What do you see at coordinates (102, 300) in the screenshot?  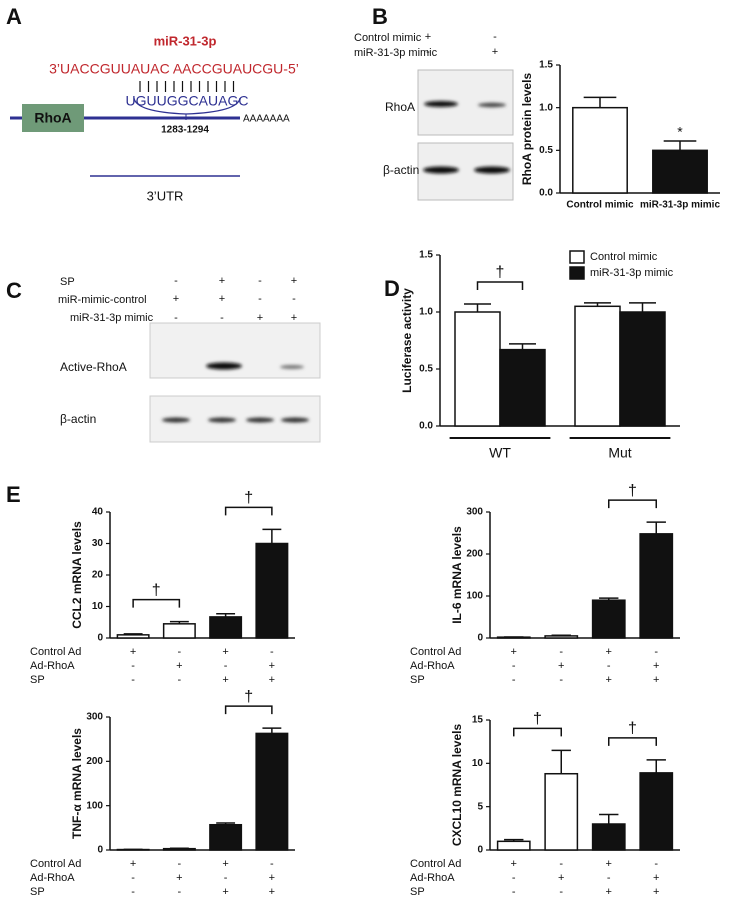 I see `condition-label: miR-mimic-control` at bounding box center [102, 300].